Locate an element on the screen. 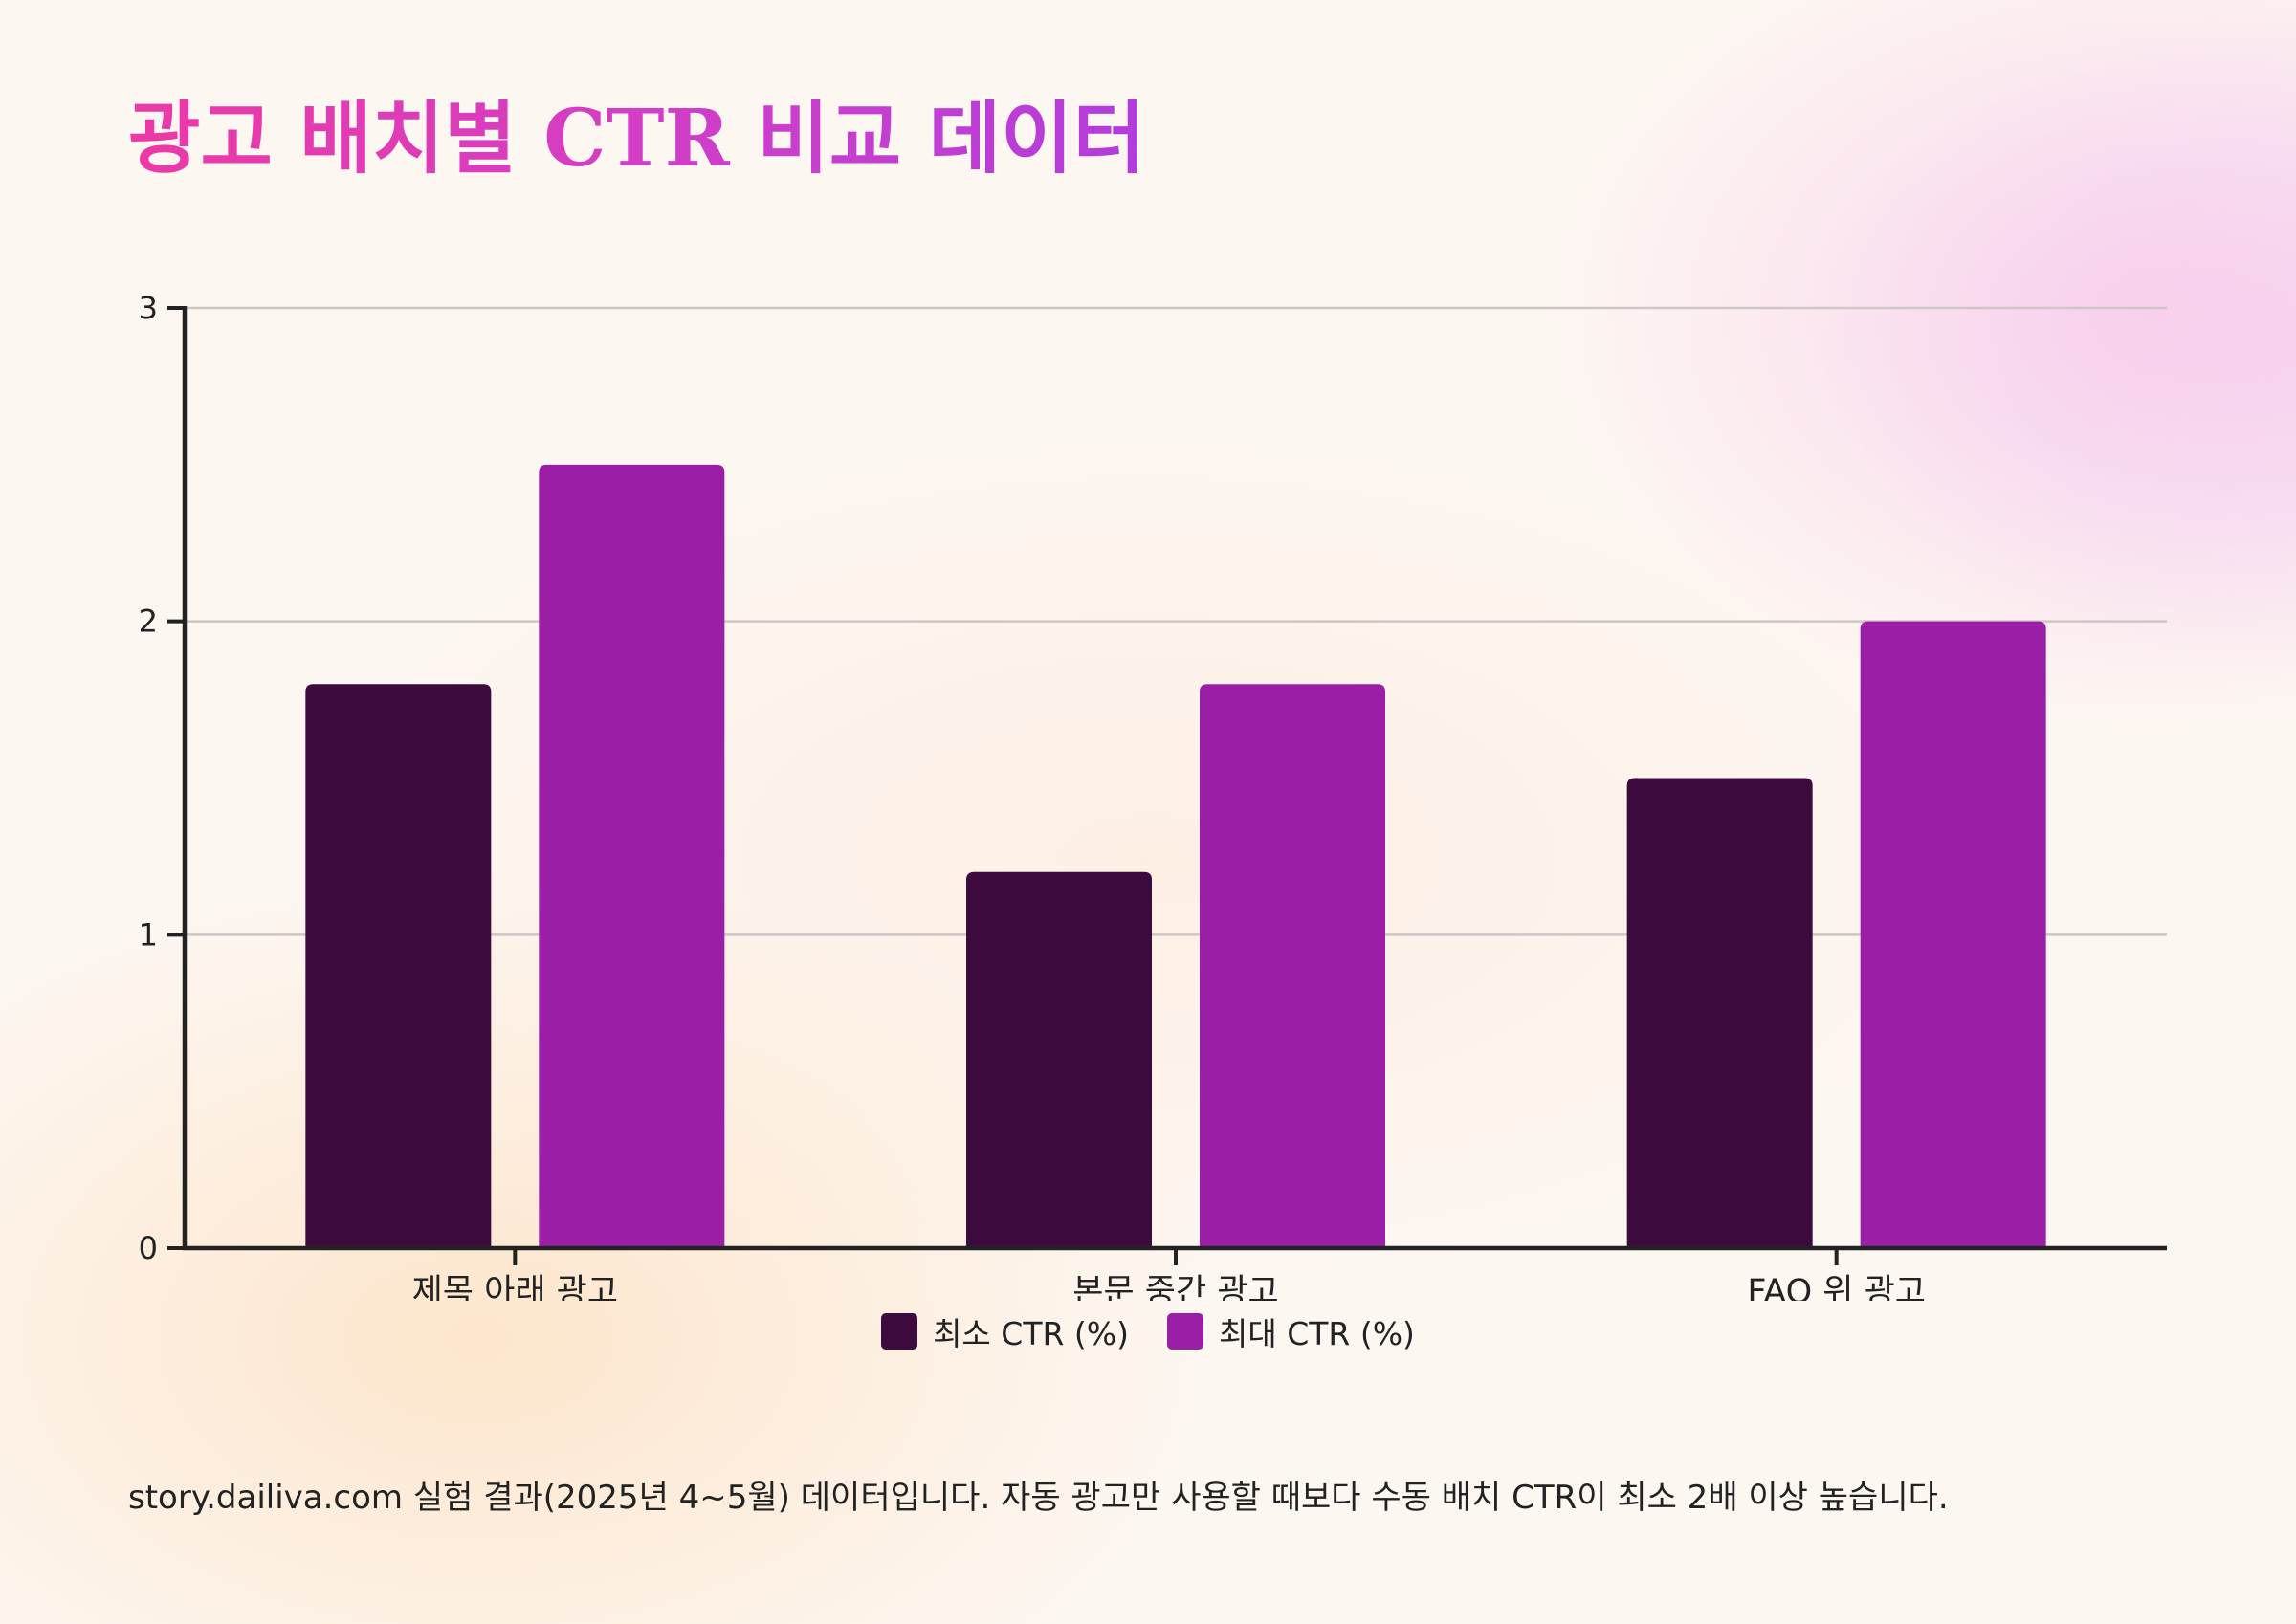 This screenshot has height=1624, width=2296. y-tick-label: 2 is located at coordinates (148, 622).